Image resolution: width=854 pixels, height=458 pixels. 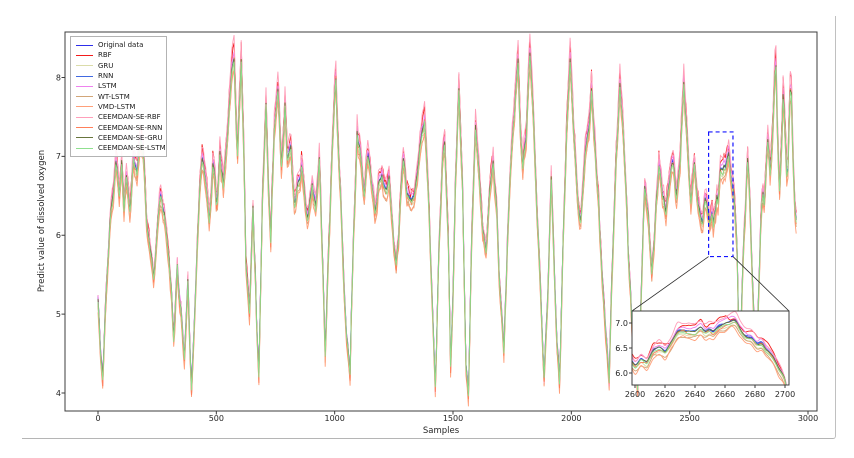 What do you see at coordinates (216, 418) in the screenshot?
I see `x-tick-label: 500` at bounding box center [216, 418].